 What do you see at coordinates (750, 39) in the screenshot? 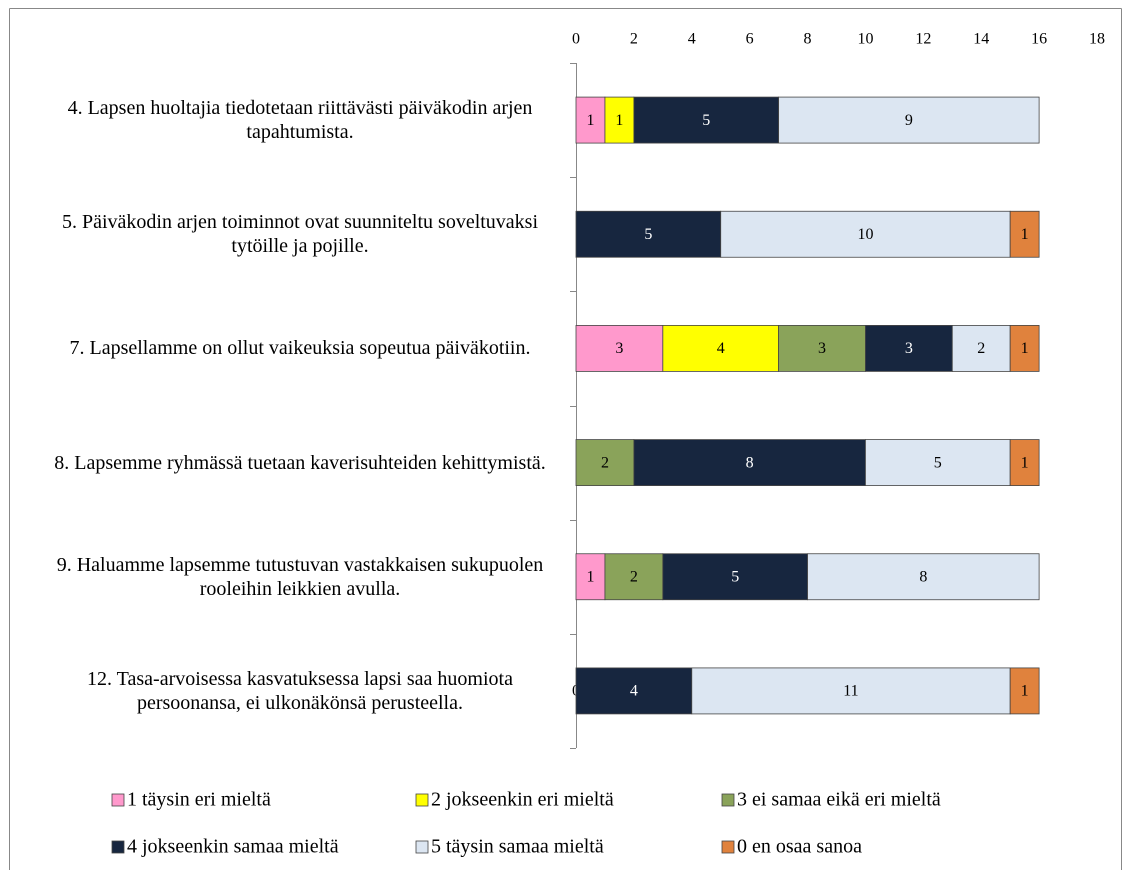
I see `x-tick-label: 6` at bounding box center [750, 39].